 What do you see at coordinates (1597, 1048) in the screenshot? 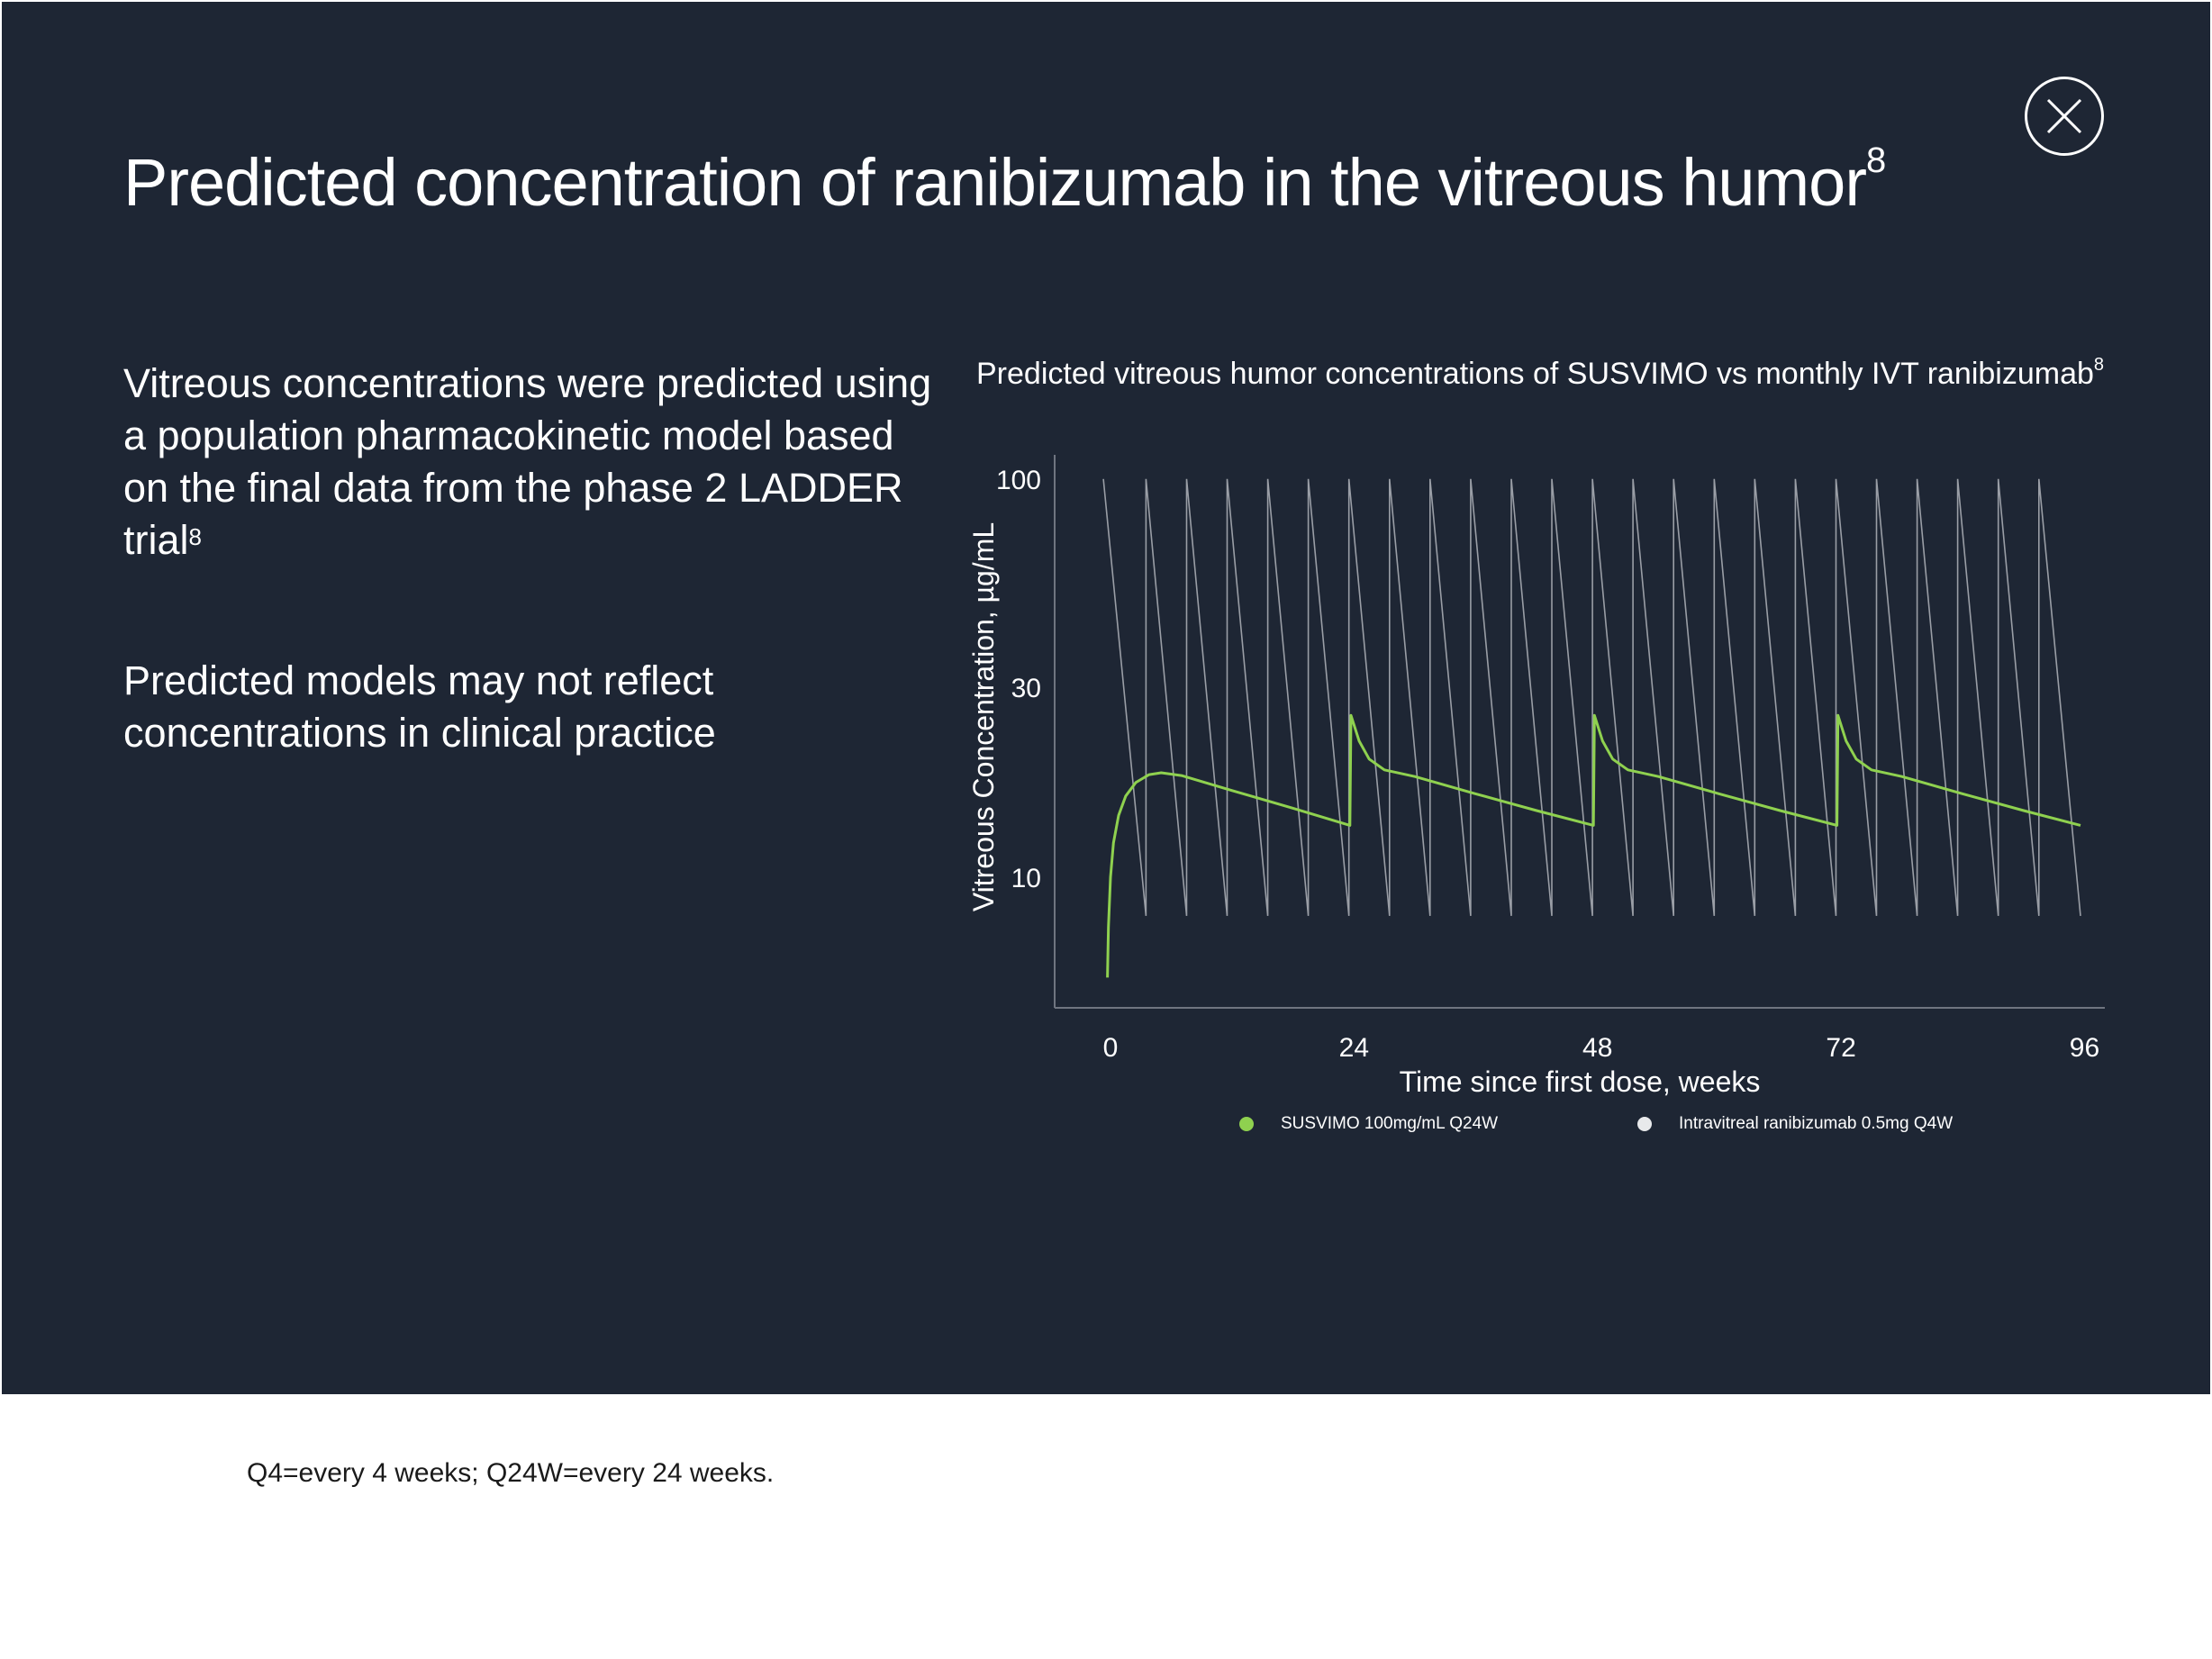
I see `x-tick-label: 48` at bounding box center [1597, 1048].